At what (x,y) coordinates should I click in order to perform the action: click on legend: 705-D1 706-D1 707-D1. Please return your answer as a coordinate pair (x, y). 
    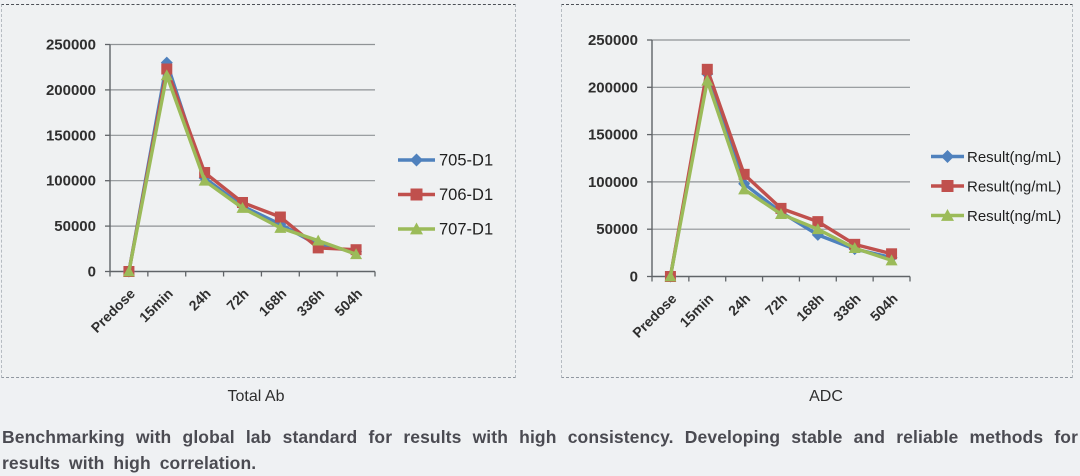
    Looking at the image, I should click on (445, 195).